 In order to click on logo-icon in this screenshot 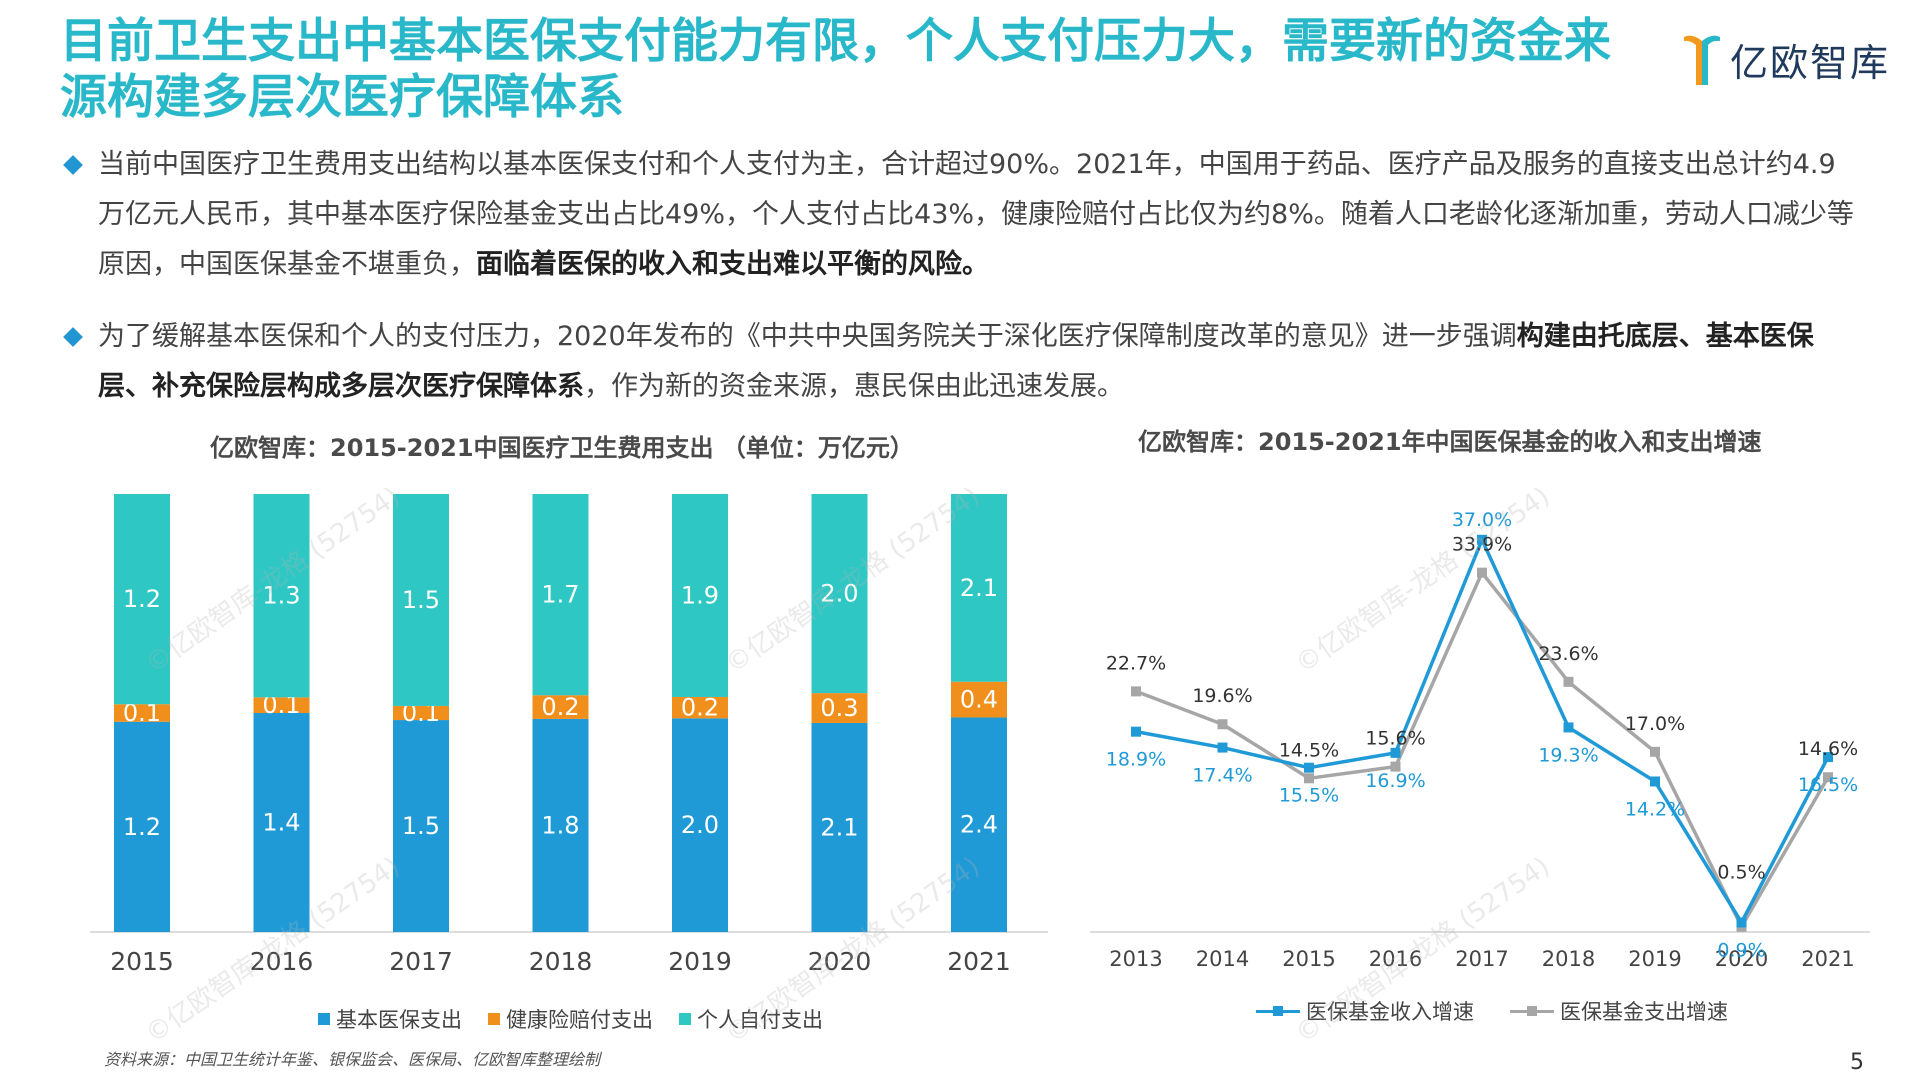, I will do `click(1702, 60)`.